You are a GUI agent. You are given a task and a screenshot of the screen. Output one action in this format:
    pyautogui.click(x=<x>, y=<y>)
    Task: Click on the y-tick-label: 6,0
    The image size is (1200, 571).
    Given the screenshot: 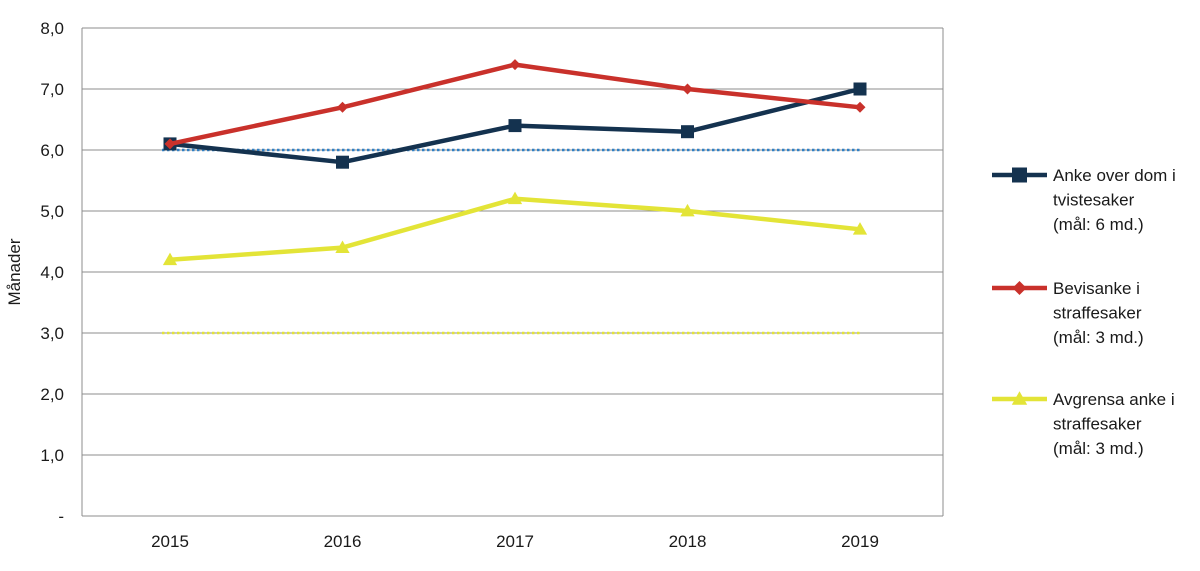 What is the action you would take?
    pyautogui.click(x=52, y=150)
    